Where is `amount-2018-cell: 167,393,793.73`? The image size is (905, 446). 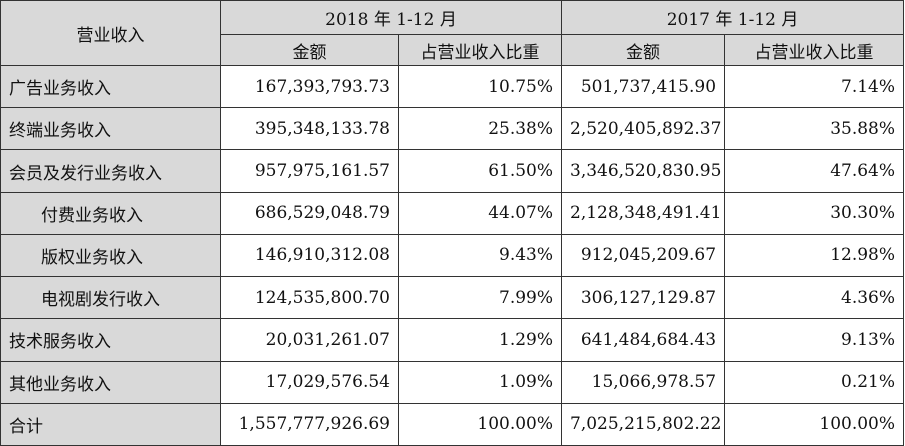 amount-2018-cell: 167,393,793.73 is located at coordinates (309, 86).